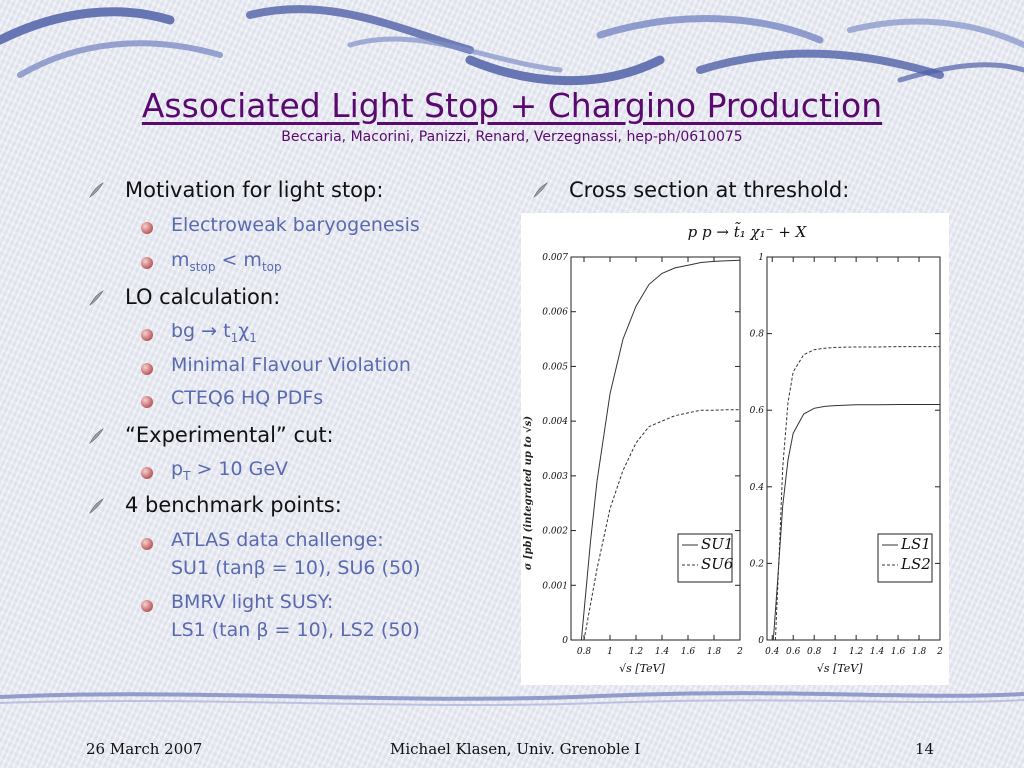 The height and width of the screenshot is (768, 1024). What do you see at coordinates (642, 668) in the screenshot?
I see `left-panel-x-axis-label: √s [TeV]` at bounding box center [642, 668].